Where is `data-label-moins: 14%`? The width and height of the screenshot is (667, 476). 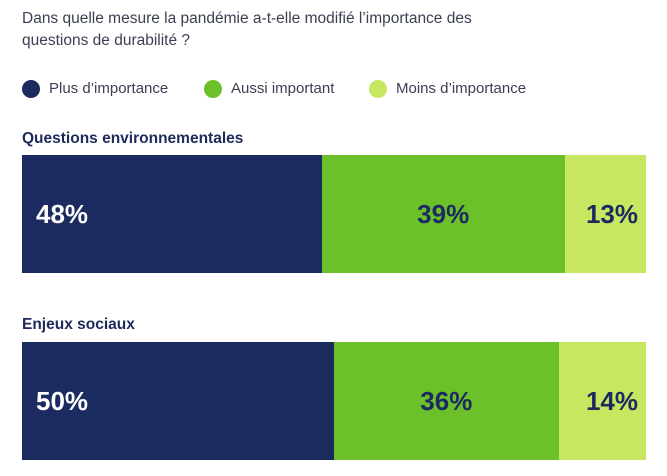 data-label-moins: 14% is located at coordinates (611, 400).